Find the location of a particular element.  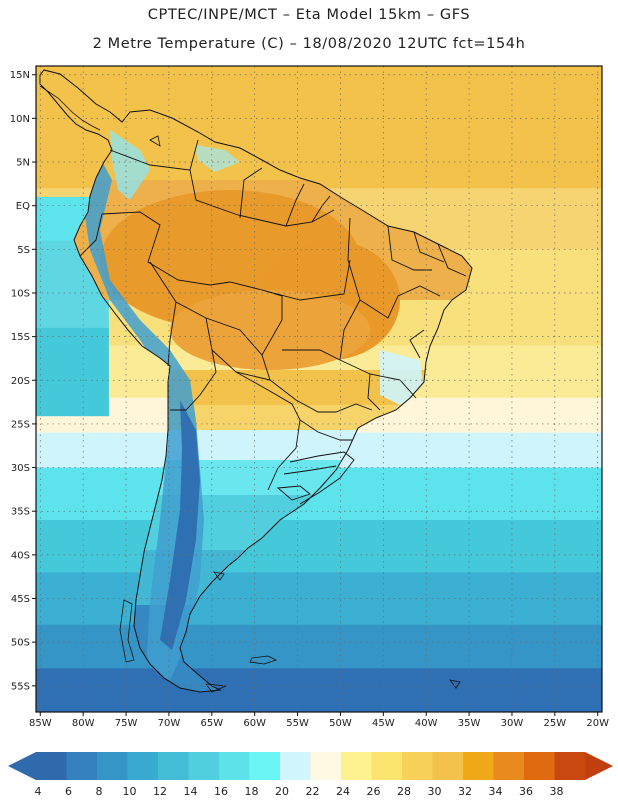

lat-tick-label: 15S is located at coordinates (20, 337).